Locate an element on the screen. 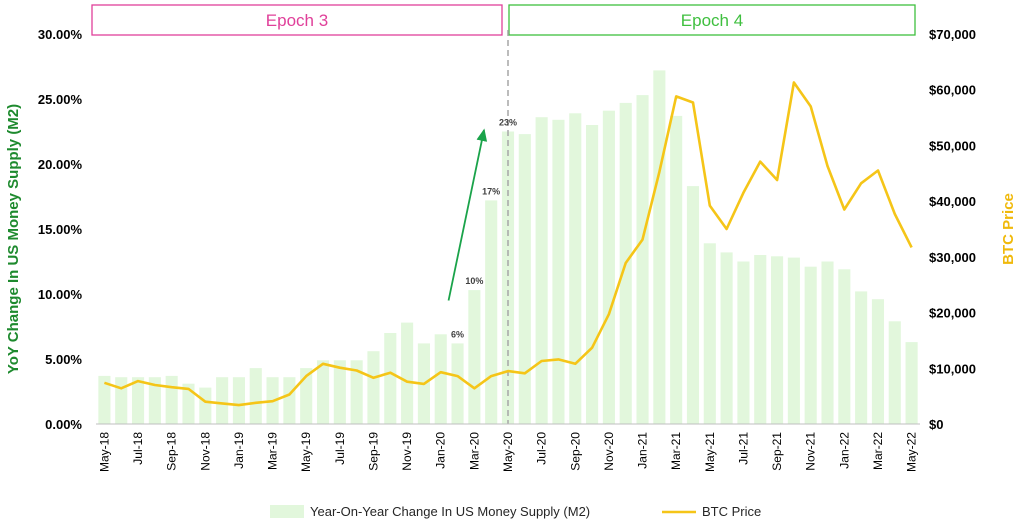 Image resolution: width=1024 pixels, height=523 pixels. left-tick-label: 5.00% is located at coordinates (63, 359).